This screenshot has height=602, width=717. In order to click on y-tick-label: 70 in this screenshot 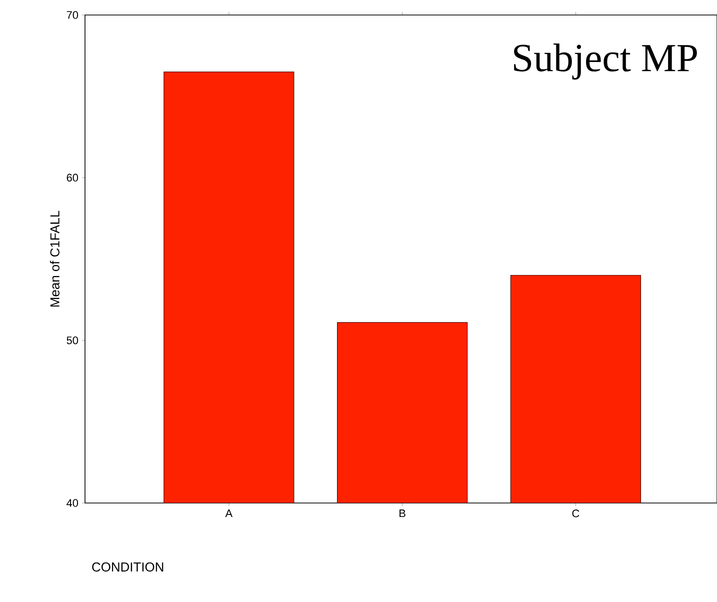, I will do `click(72, 15)`.